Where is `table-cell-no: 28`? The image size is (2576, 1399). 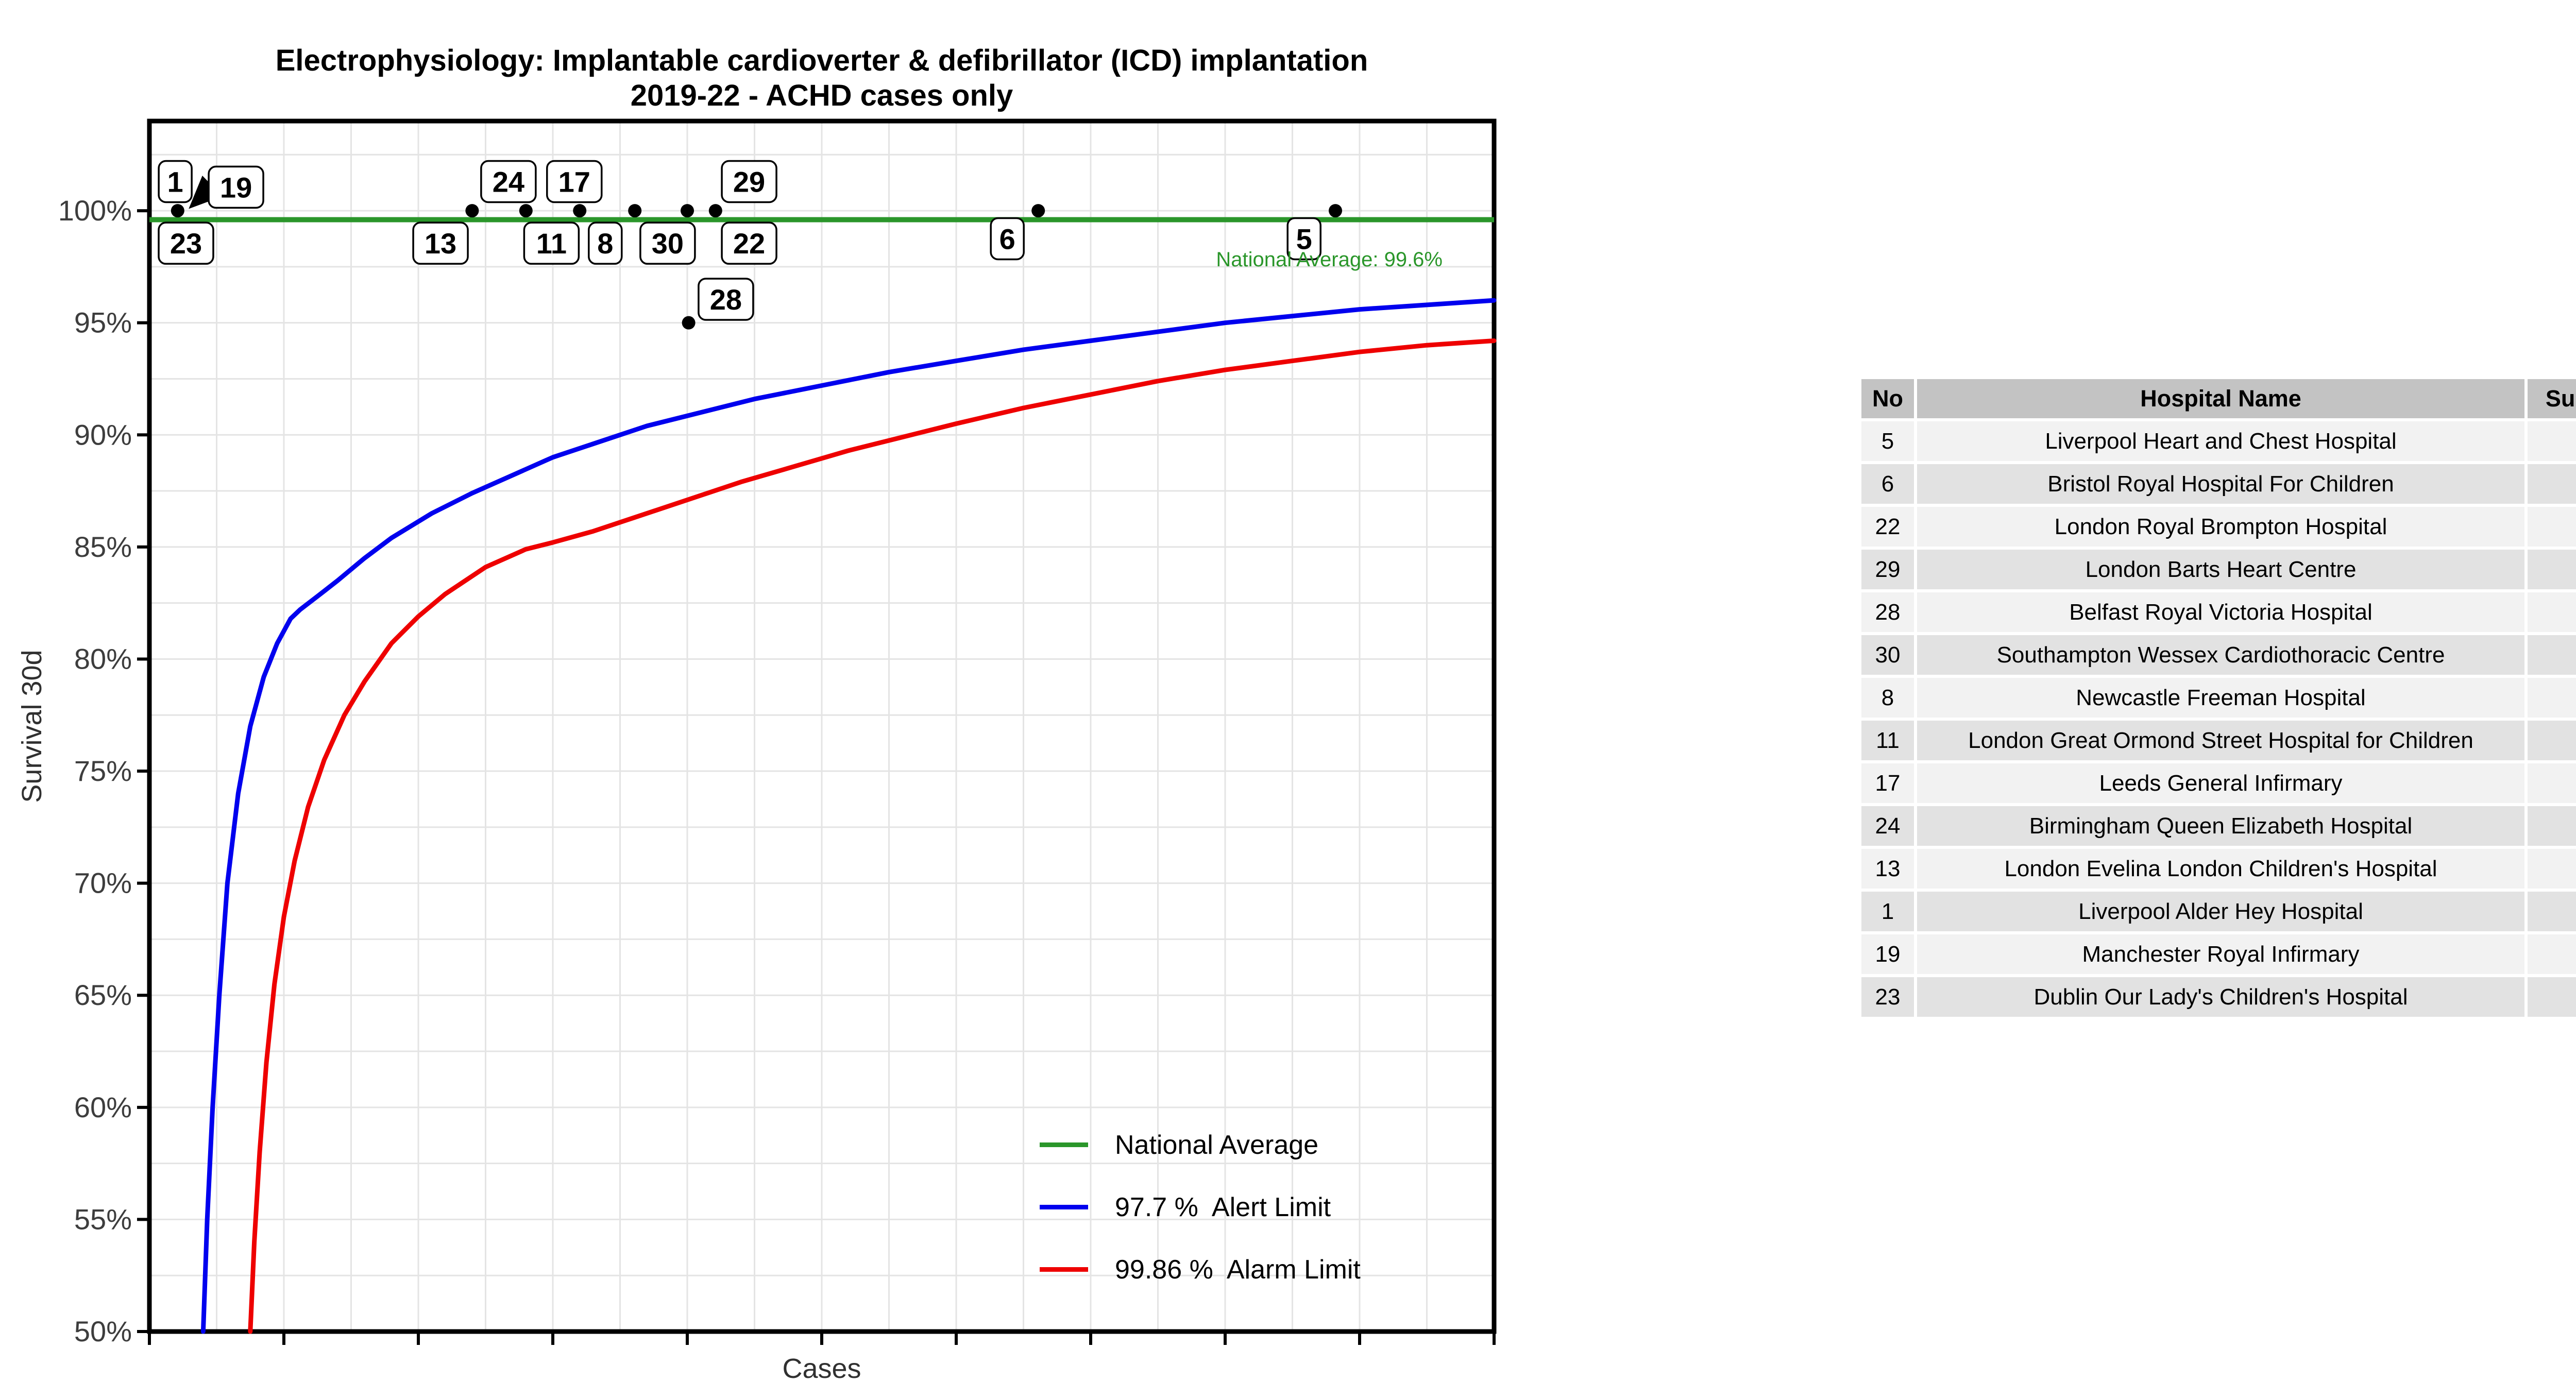 table-cell-no: 28 is located at coordinates (1887, 612).